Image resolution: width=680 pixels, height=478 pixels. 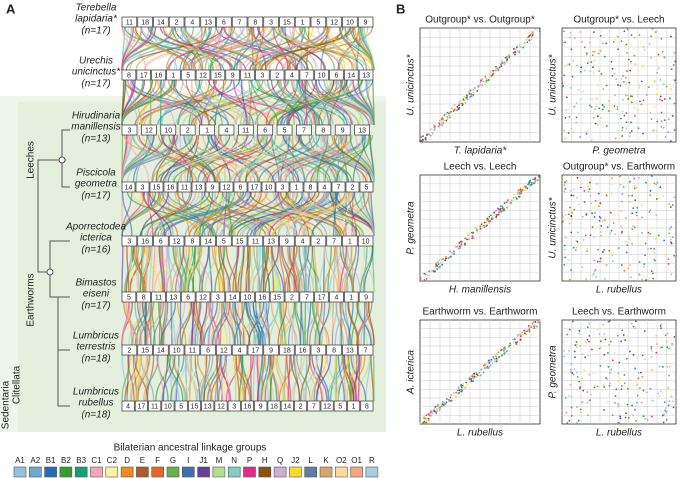 What do you see at coordinates (350, 241) in the screenshot?
I see `chromosome-number: 1` at bounding box center [350, 241].